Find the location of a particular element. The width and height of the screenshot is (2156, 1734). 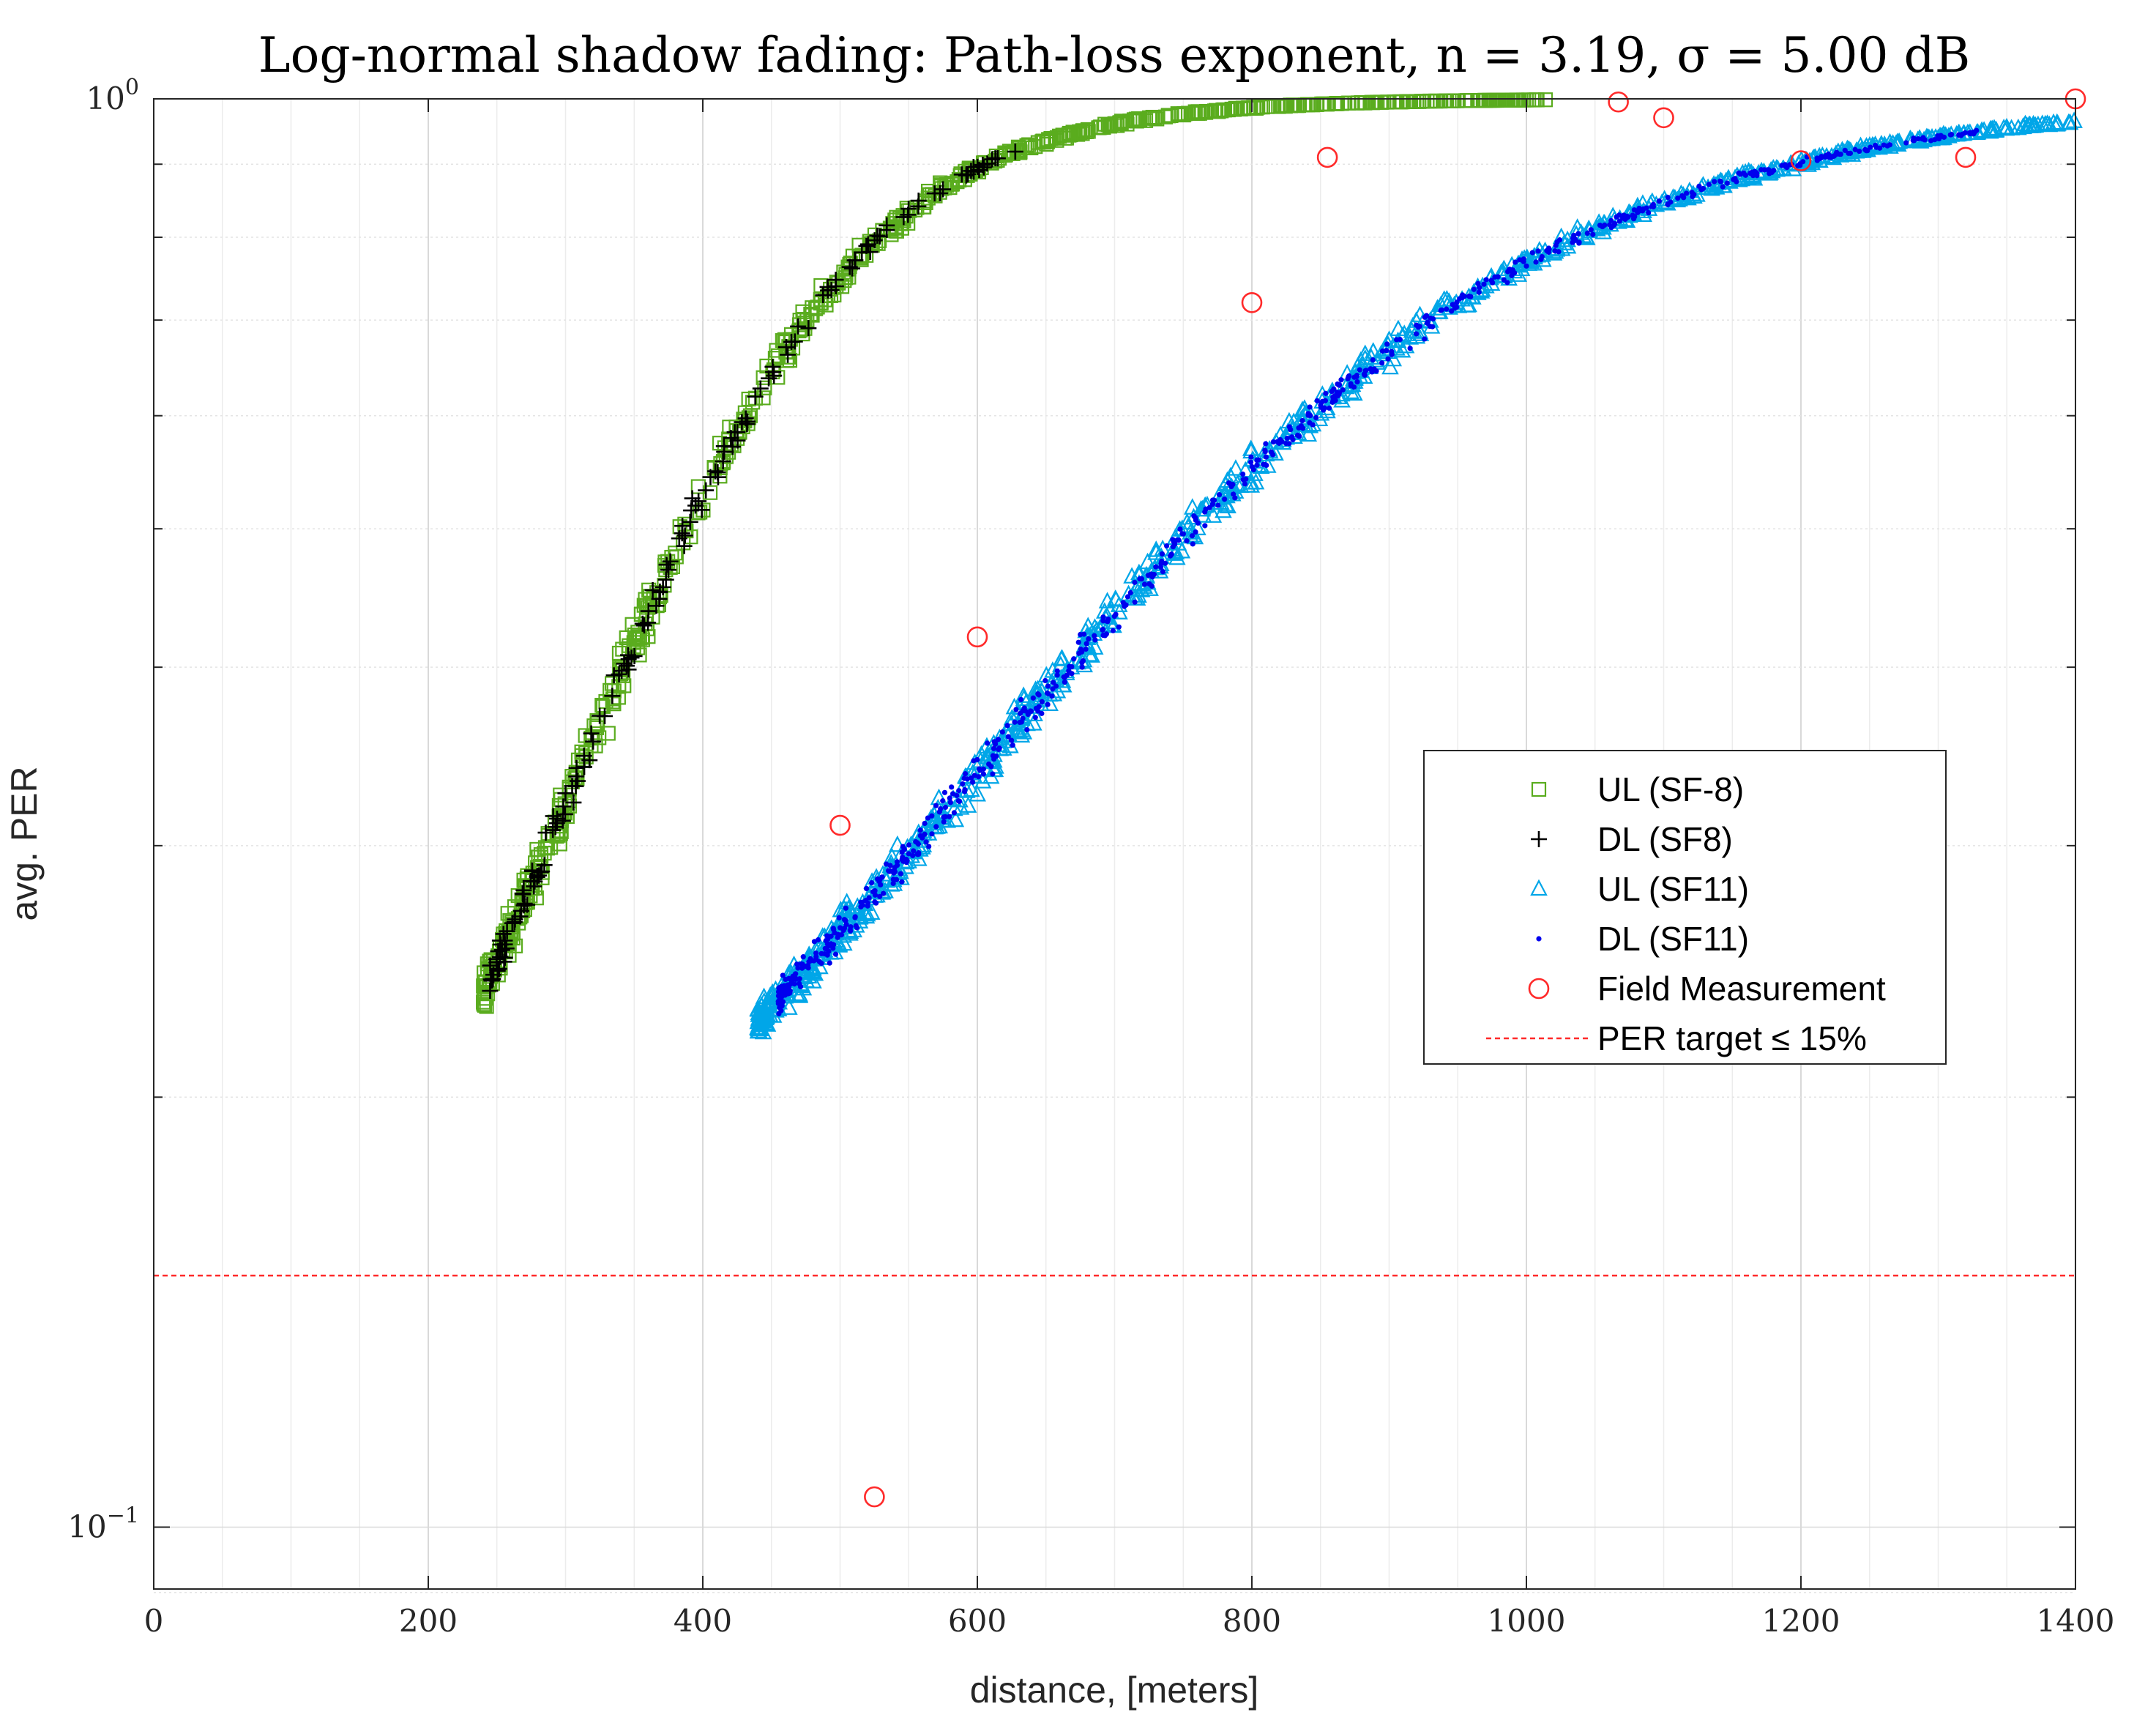

y-tick-label: 10−1 is located at coordinates (103, 1523).